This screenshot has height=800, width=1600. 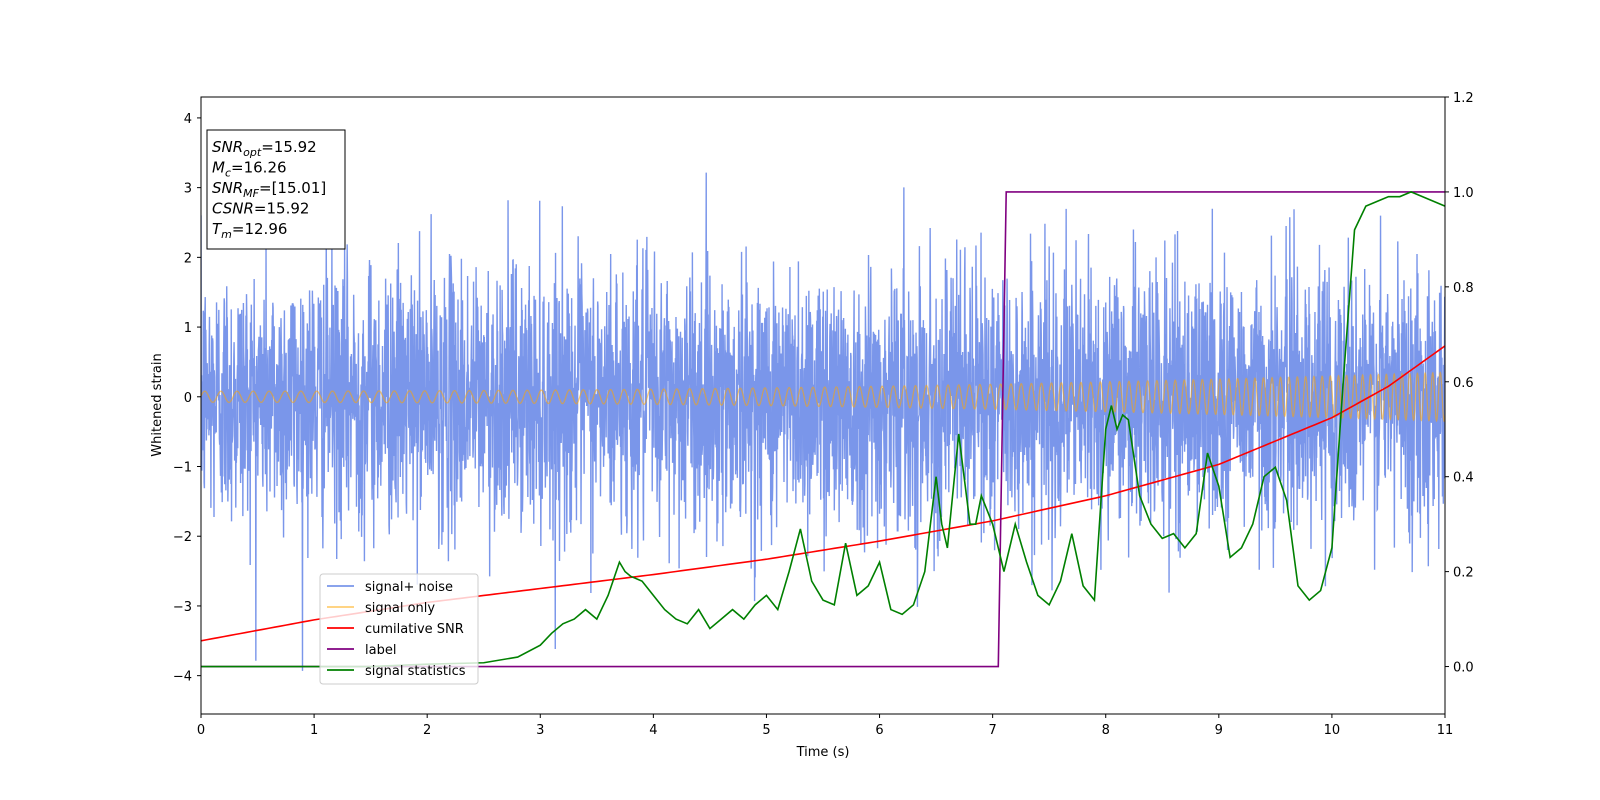 What do you see at coordinates (188, 119) in the screenshot?
I see `y-tick-label: 4` at bounding box center [188, 119].